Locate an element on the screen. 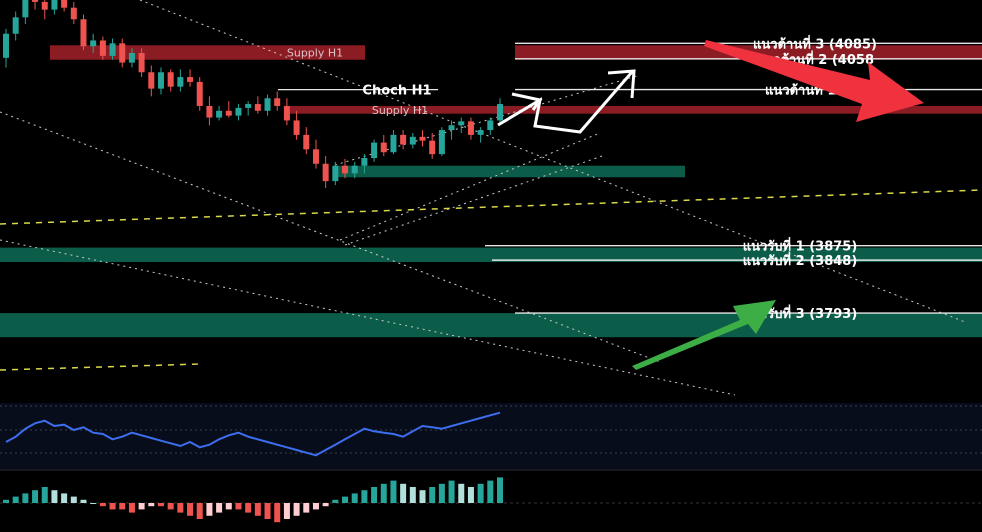 The height and width of the screenshot is (532, 982). projection-arrow is located at coordinates (566, 101).